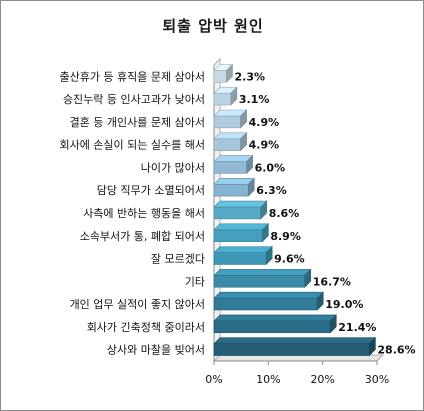 The width and height of the screenshot is (424, 411). Describe the element at coordinates (134, 99) in the screenshot. I see `category-label: 승진누락 등 인사고과가 낮아서` at that location.